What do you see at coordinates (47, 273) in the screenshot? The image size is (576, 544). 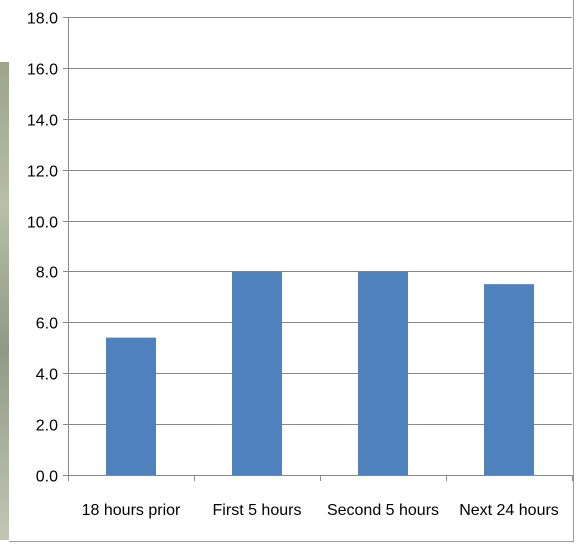 I see `y-tick-label: 8.0` at bounding box center [47, 273].